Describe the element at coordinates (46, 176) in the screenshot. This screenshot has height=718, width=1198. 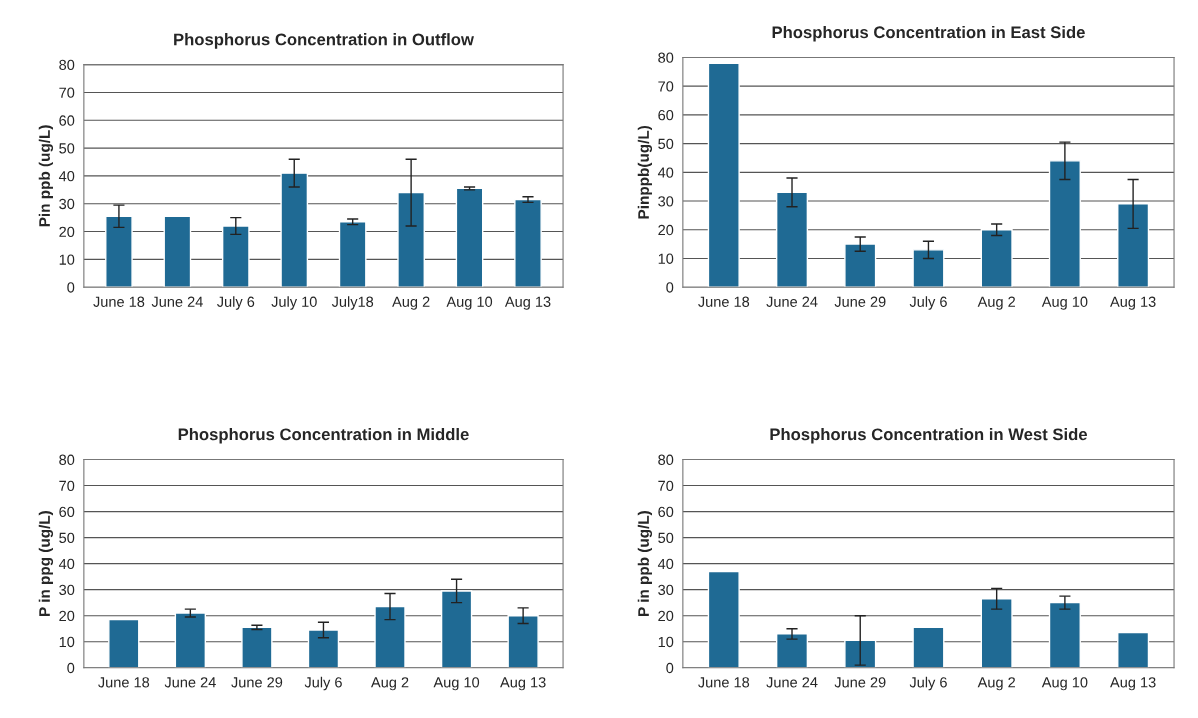
I see `y-axis-title: Pin ppb (ug/L)` at that location.